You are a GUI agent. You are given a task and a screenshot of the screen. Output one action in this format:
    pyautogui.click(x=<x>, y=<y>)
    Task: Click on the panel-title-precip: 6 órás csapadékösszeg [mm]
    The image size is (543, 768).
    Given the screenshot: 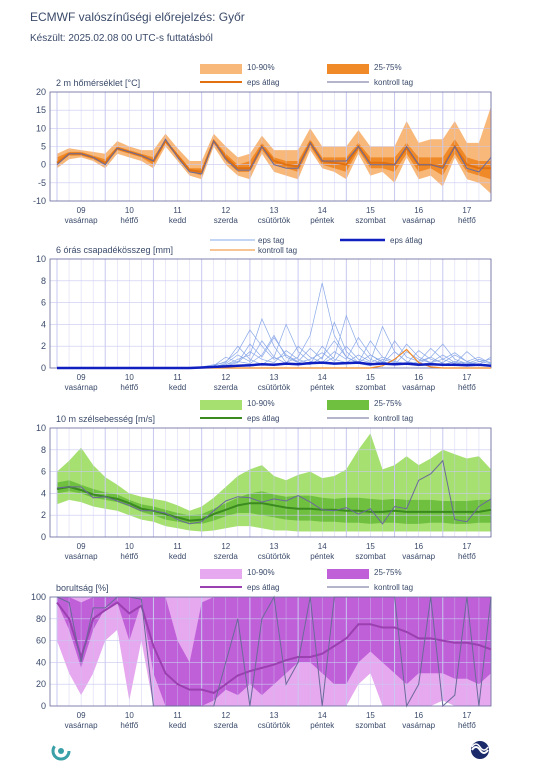 What is the action you would take?
    pyautogui.click(x=114, y=250)
    